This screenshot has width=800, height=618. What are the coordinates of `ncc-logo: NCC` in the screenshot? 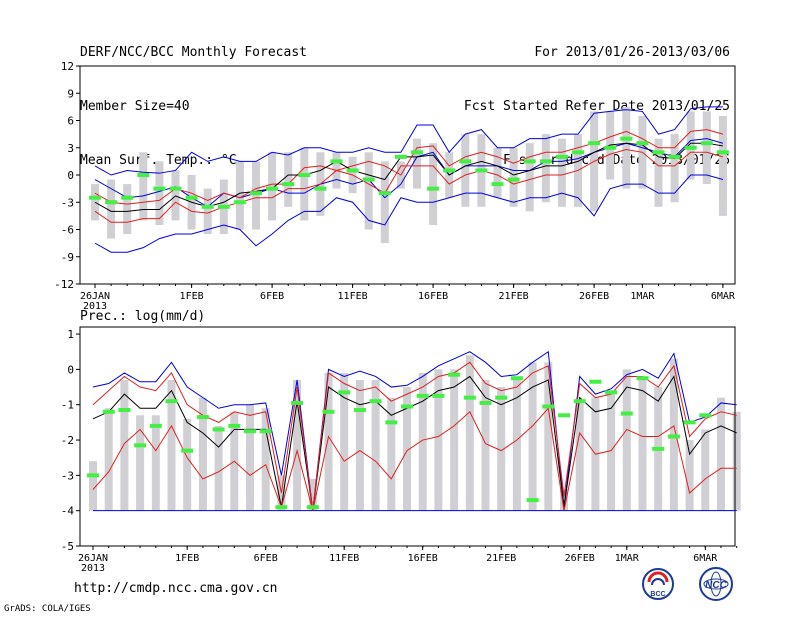 It's located at (716, 584).